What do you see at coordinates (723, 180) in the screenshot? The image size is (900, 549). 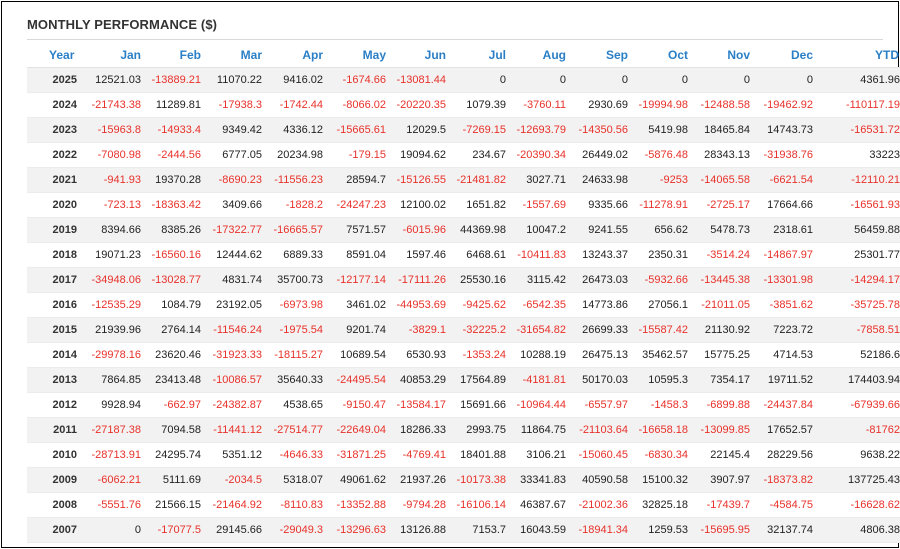 I see `value-cell-nov: -14065.58` at bounding box center [723, 180].